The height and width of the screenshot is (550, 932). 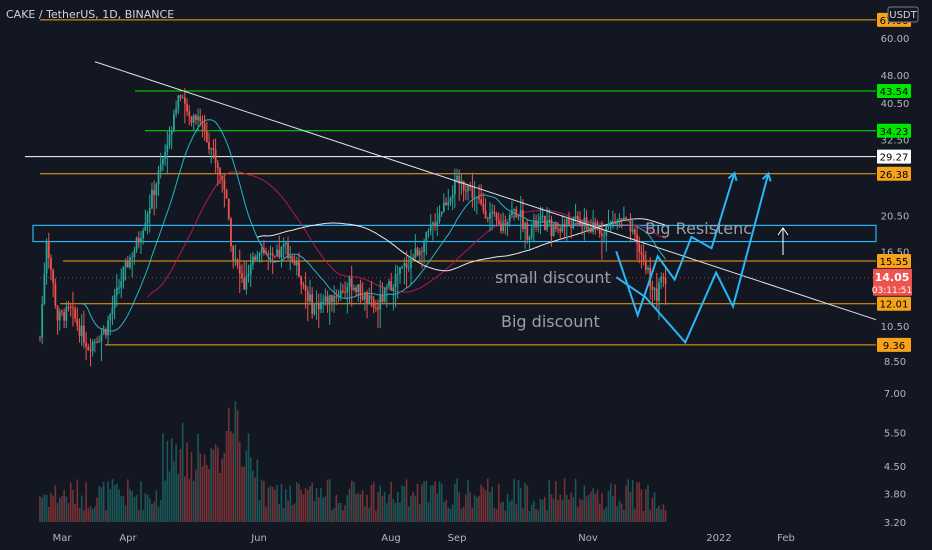 What do you see at coordinates (550, 321) in the screenshot?
I see `annotation-big-discount: Big discount` at bounding box center [550, 321].